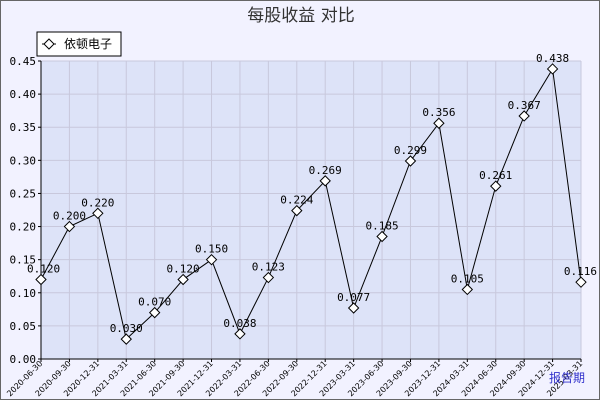  Describe the element at coordinates (25, 210) in the screenshot. I see `y-axis-ticks: 0.00 0.05 0.10 0.15 0.20 0.25 0.30 0.35 0.40 0.45` at that location.